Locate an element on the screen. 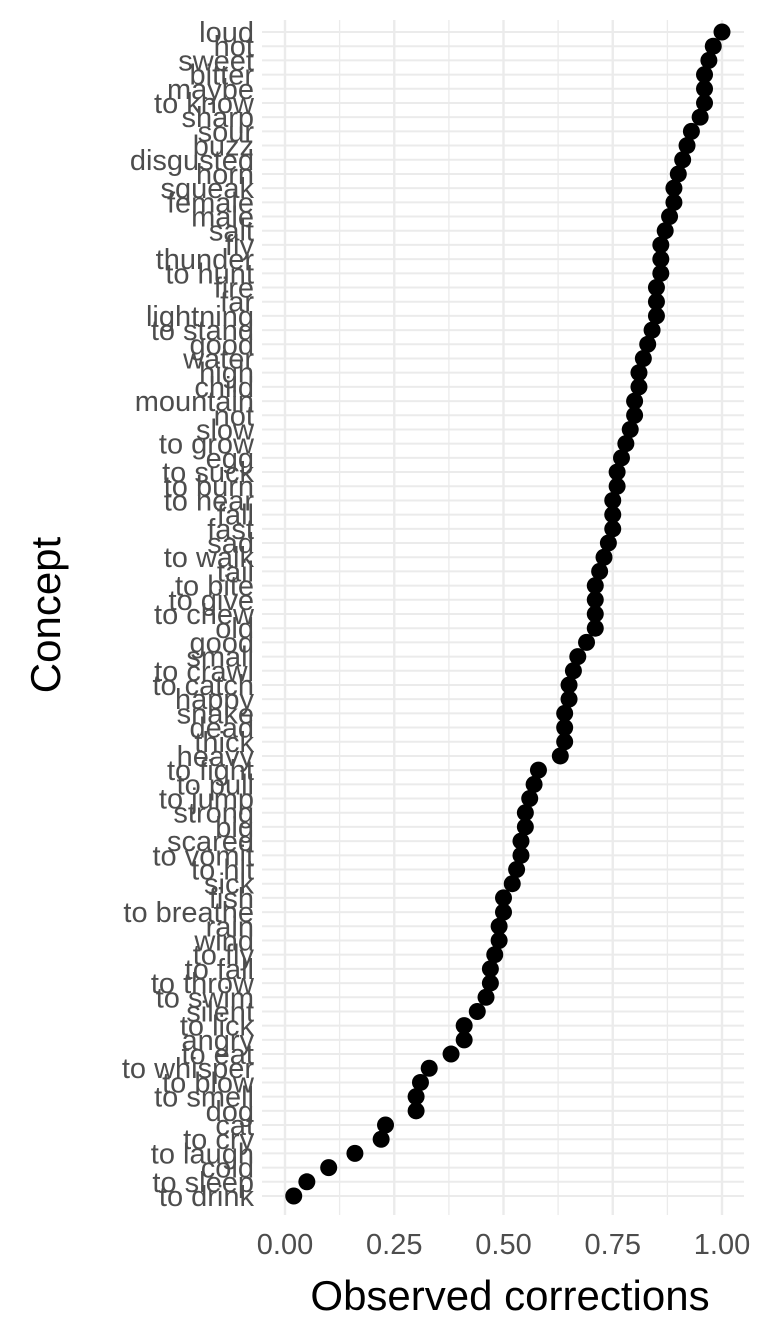 Image resolution: width=768 pixels, height=1344 pixels. concept-label: small is located at coordinates (220, 658).